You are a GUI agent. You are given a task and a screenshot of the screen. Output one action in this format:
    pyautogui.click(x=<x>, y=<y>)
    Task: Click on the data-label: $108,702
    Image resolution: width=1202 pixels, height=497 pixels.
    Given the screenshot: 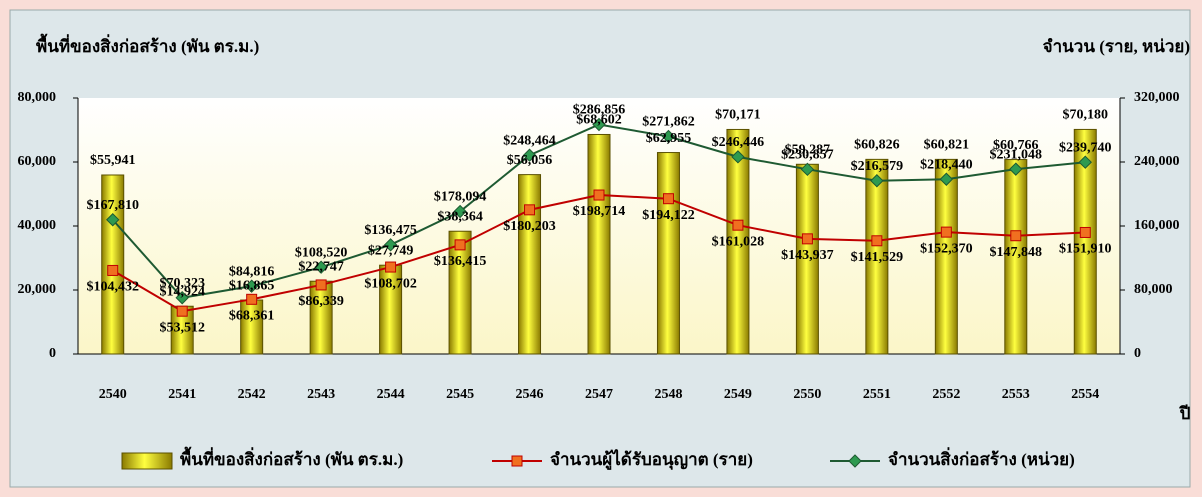 What is the action you would take?
    pyautogui.click(x=390, y=283)
    